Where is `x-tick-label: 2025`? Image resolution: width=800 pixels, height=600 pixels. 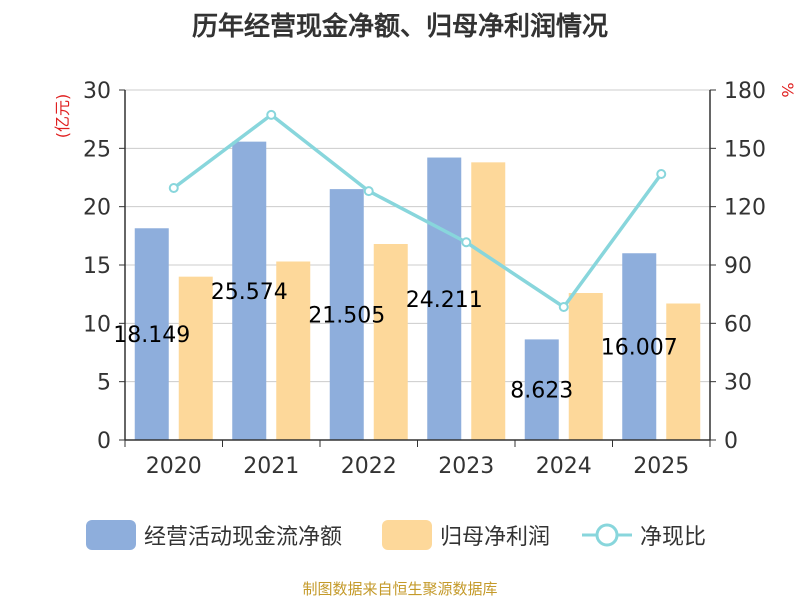 x-tick-label: 2025 is located at coordinates (661, 466).